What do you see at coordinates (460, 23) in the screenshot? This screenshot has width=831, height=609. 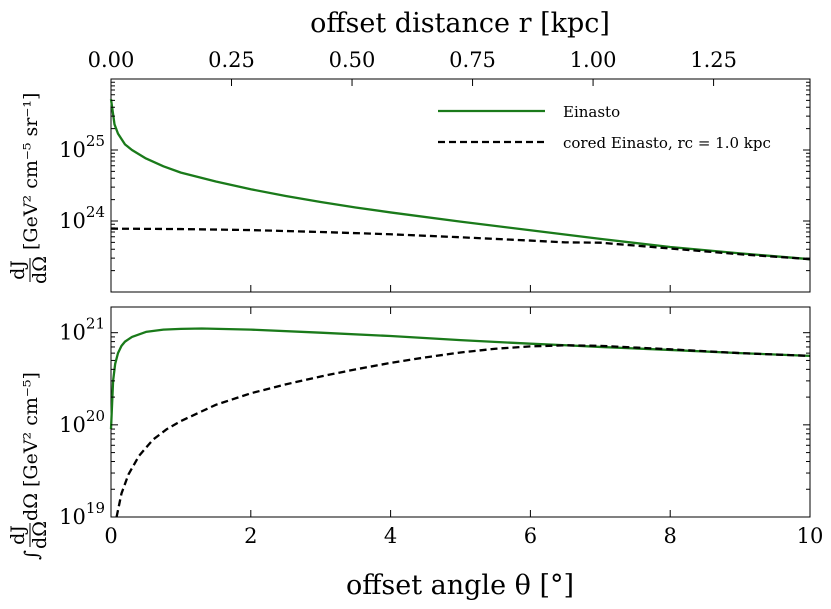 I see `top-axis-title: offset distance r [kpc]` at bounding box center [460, 23].